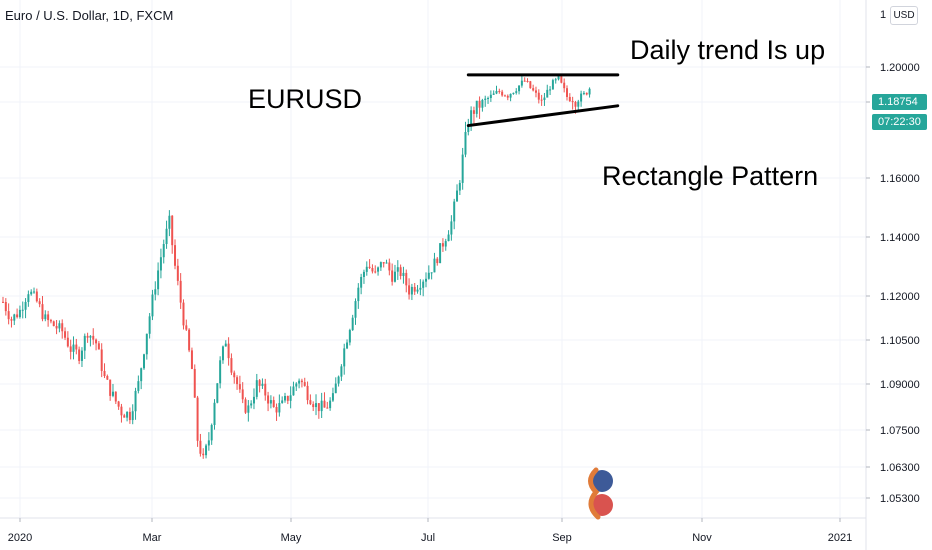  What do you see at coordinates (152, 538) in the screenshot?
I see `time-tick-label: Mar` at bounding box center [152, 538].